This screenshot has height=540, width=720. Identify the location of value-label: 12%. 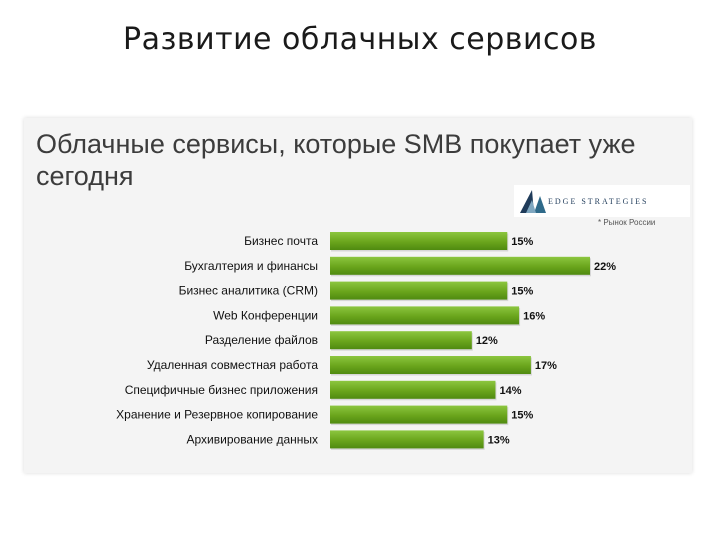
(487, 341).